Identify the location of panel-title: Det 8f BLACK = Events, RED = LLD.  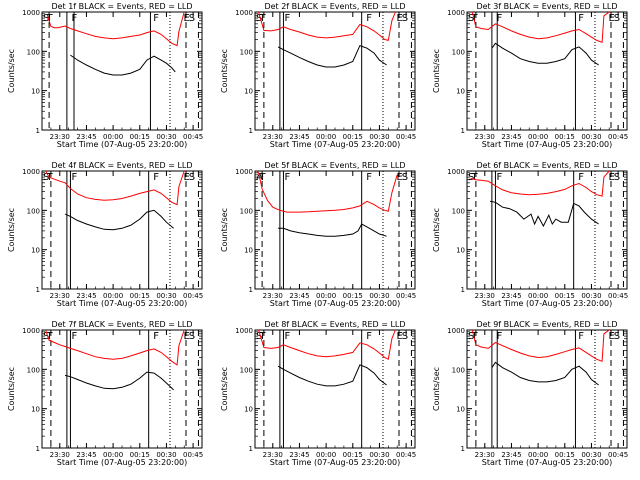
(334, 324).